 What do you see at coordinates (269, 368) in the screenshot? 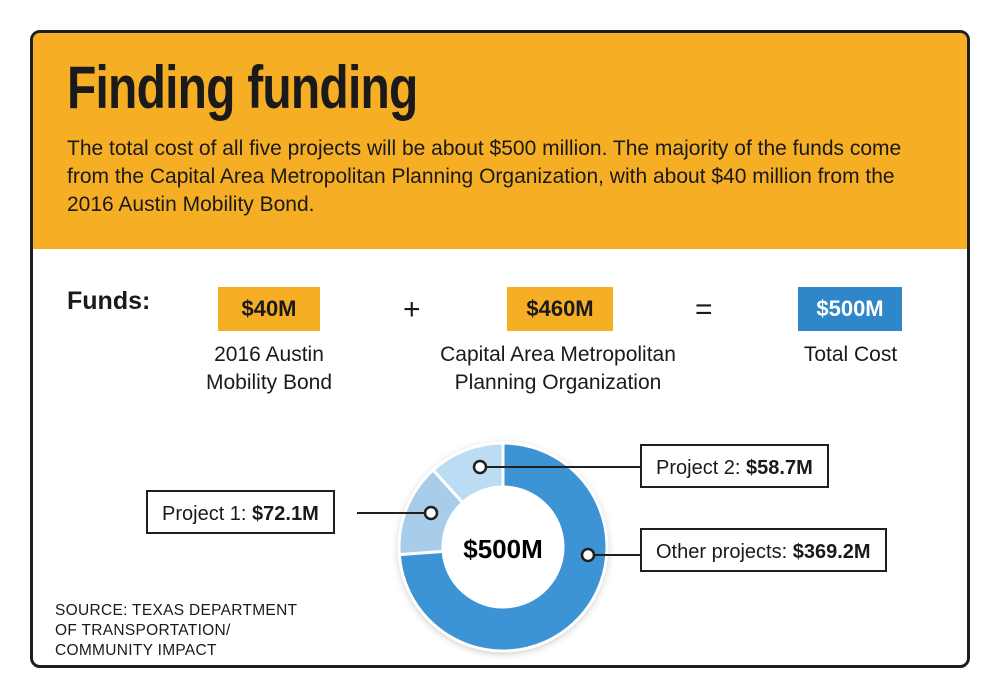
I see `bond-caption: 2016 Austin Mobility Bond` at bounding box center [269, 368].